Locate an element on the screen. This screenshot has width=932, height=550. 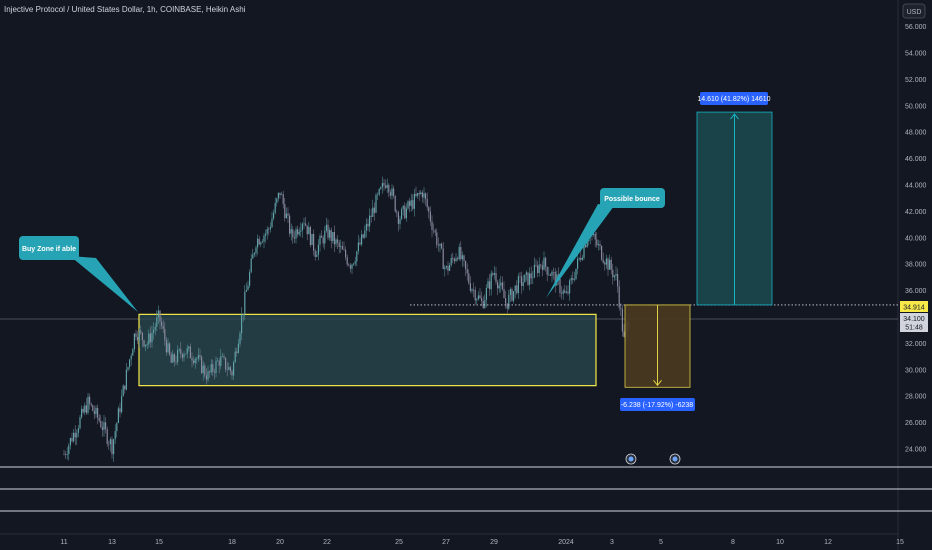
buy-zone-callout is located at coordinates (49, 248).